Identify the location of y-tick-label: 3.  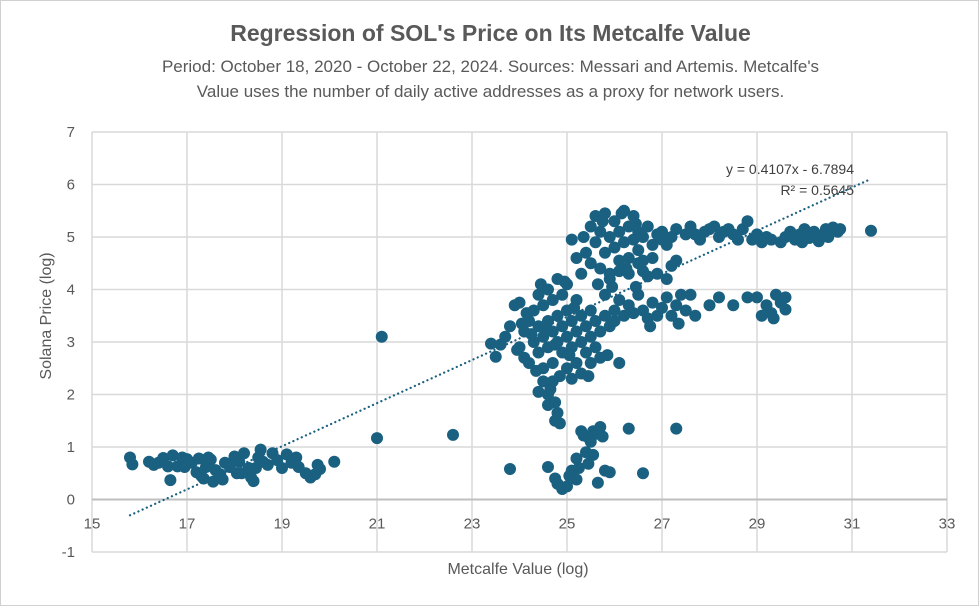
(71, 342).